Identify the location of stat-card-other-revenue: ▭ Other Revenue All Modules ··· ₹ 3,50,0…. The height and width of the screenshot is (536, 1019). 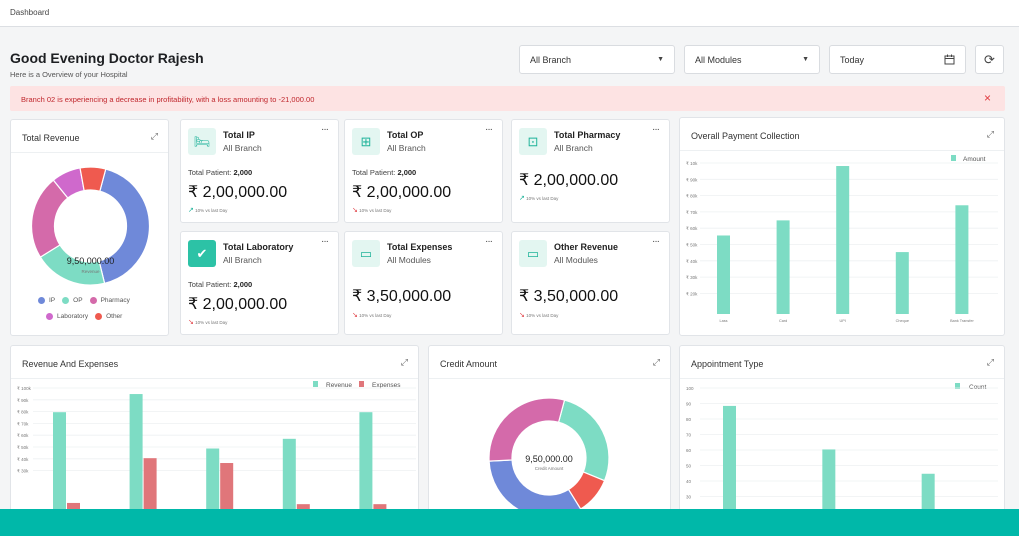
(590, 283).